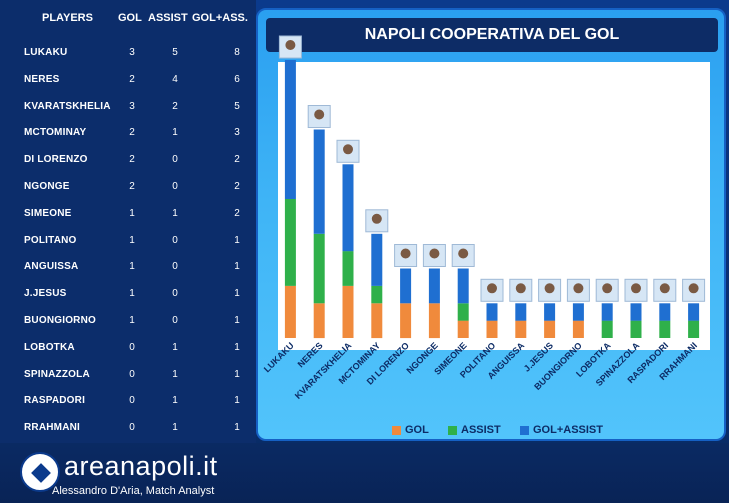 The width and height of the screenshot is (729, 503). What do you see at coordinates (568, 430) in the screenshot?
I see `legend-label: GOL+ASSIST` at bounding box center [568, 430].